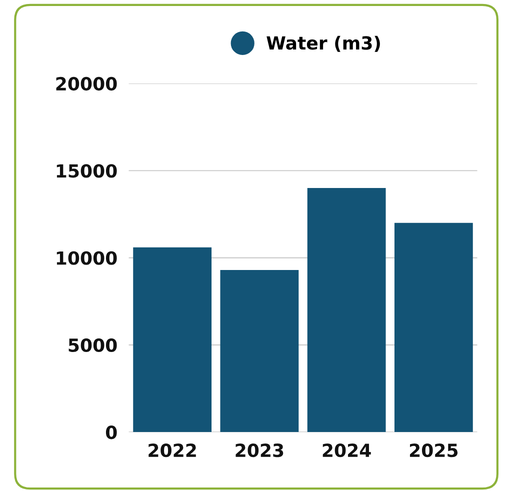  I want to click on x-tick-label: 2024, so click(346, 451).